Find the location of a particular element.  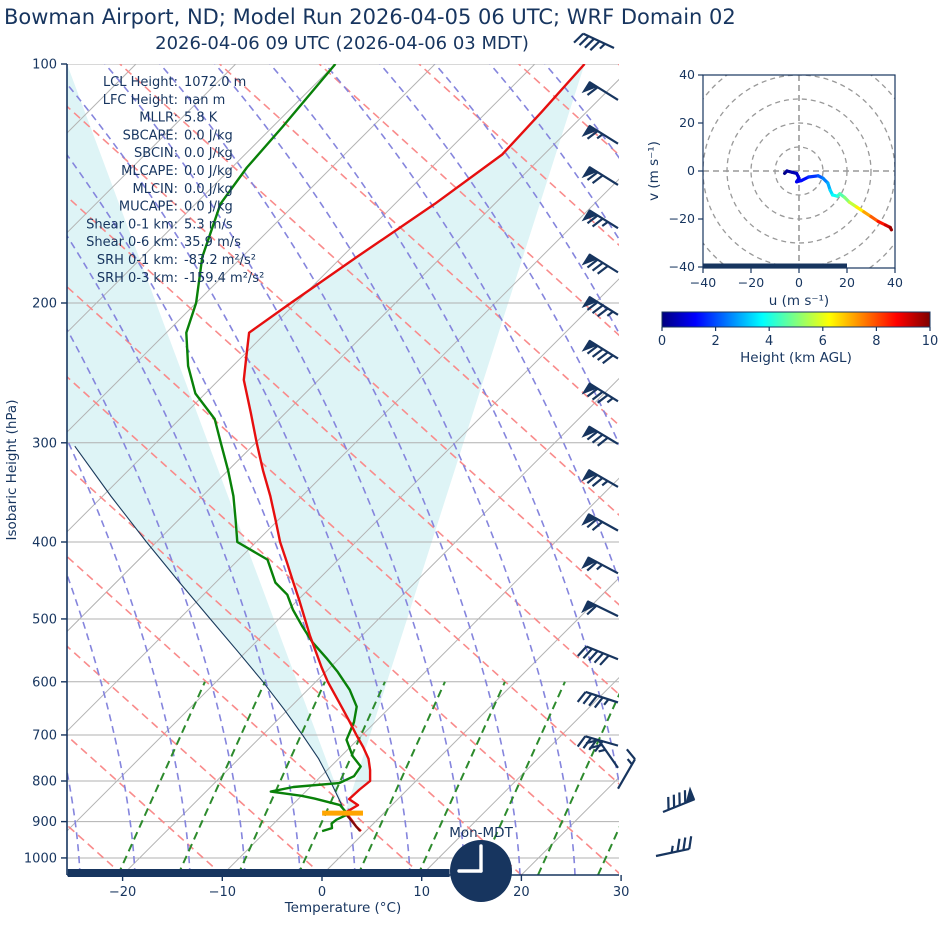

isotherm-gridline is located at coordinates (930, 469).